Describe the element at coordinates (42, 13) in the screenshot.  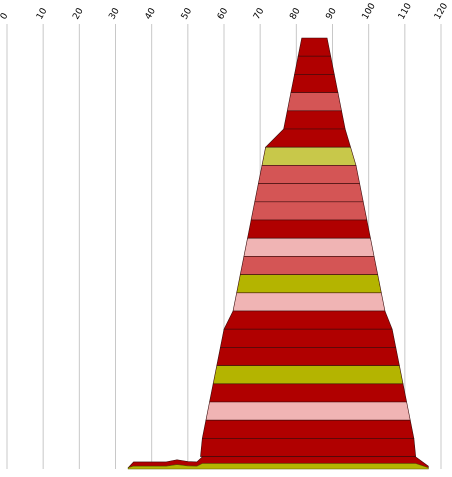
I see `x-tick-label: 10` at that location.